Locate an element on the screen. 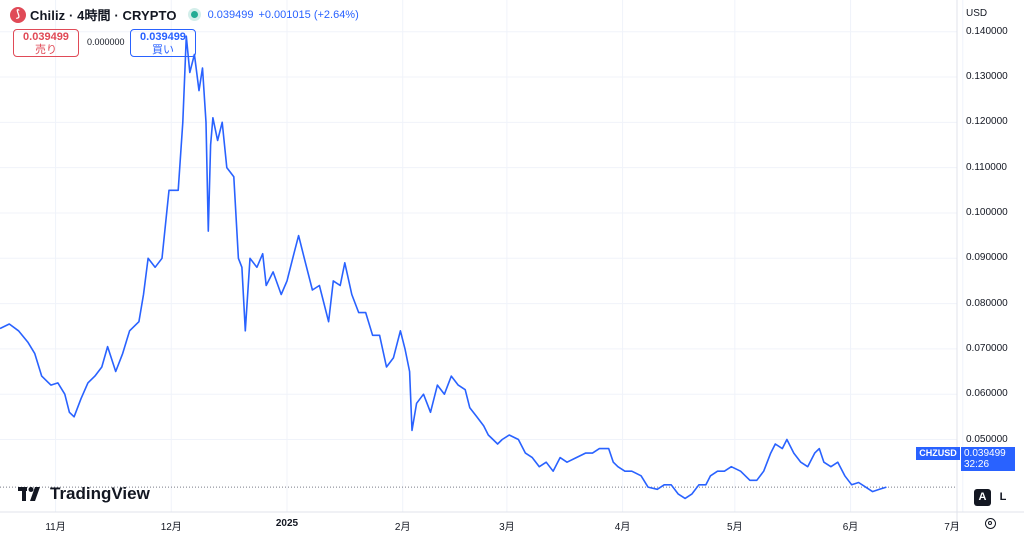 Image resolution: width=1024 pixels, height=533 pixels. y-tick-label: 0.050000 is located at coordinates (987, 439).